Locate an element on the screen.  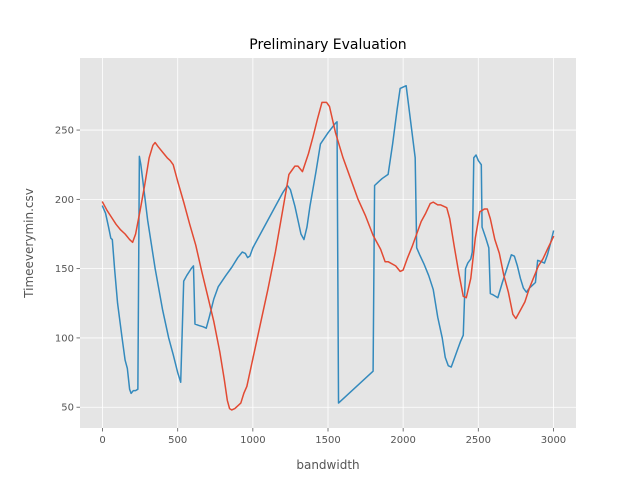
chart-title: Preliminary Evaluation is located at coordinates (327, 45).